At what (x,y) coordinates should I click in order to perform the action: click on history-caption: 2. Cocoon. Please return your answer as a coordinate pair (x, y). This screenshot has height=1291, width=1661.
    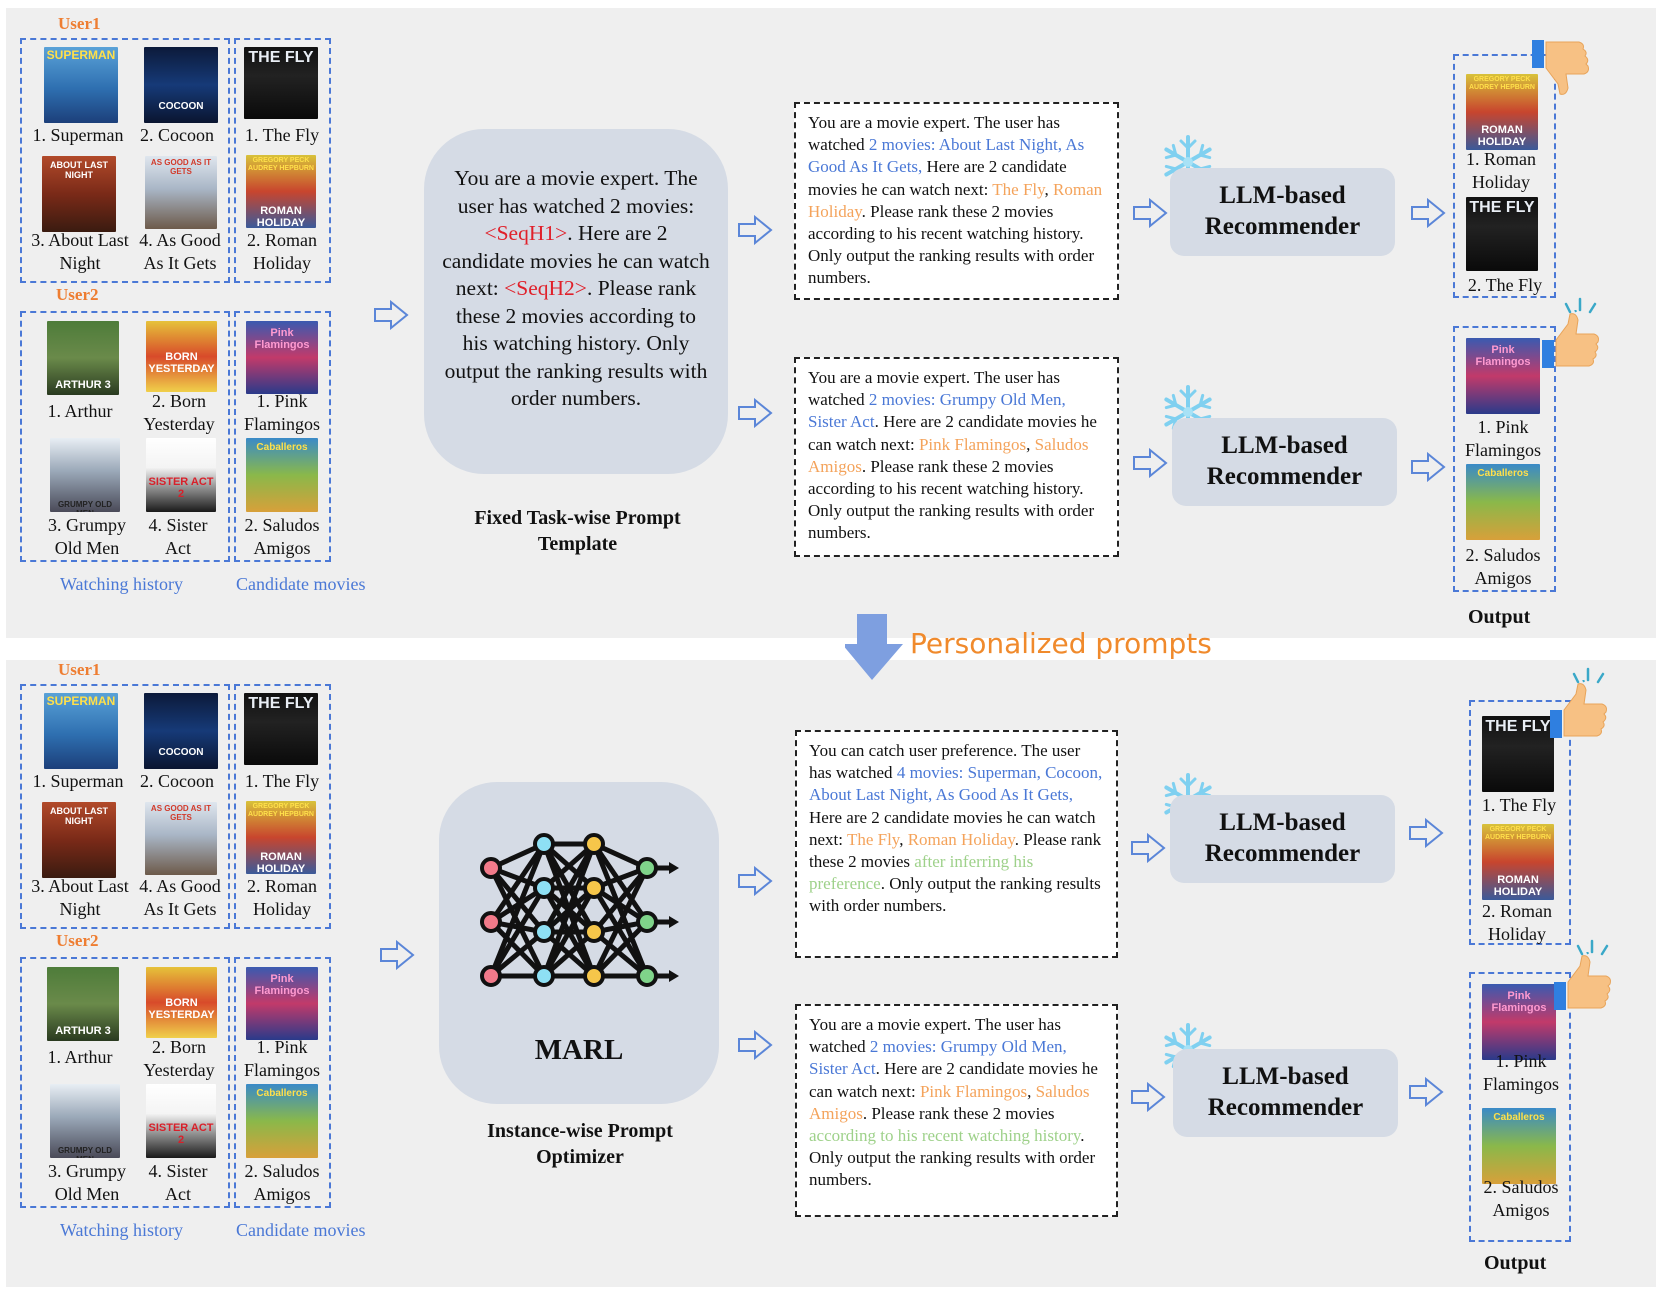
    Looking at the image, I should click on (177, 781).